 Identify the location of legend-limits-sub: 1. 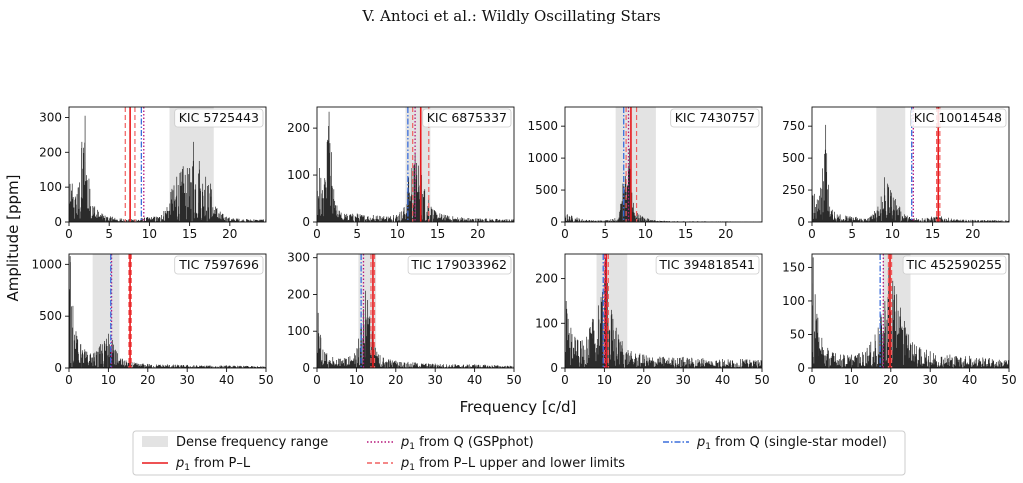
(412, 468).